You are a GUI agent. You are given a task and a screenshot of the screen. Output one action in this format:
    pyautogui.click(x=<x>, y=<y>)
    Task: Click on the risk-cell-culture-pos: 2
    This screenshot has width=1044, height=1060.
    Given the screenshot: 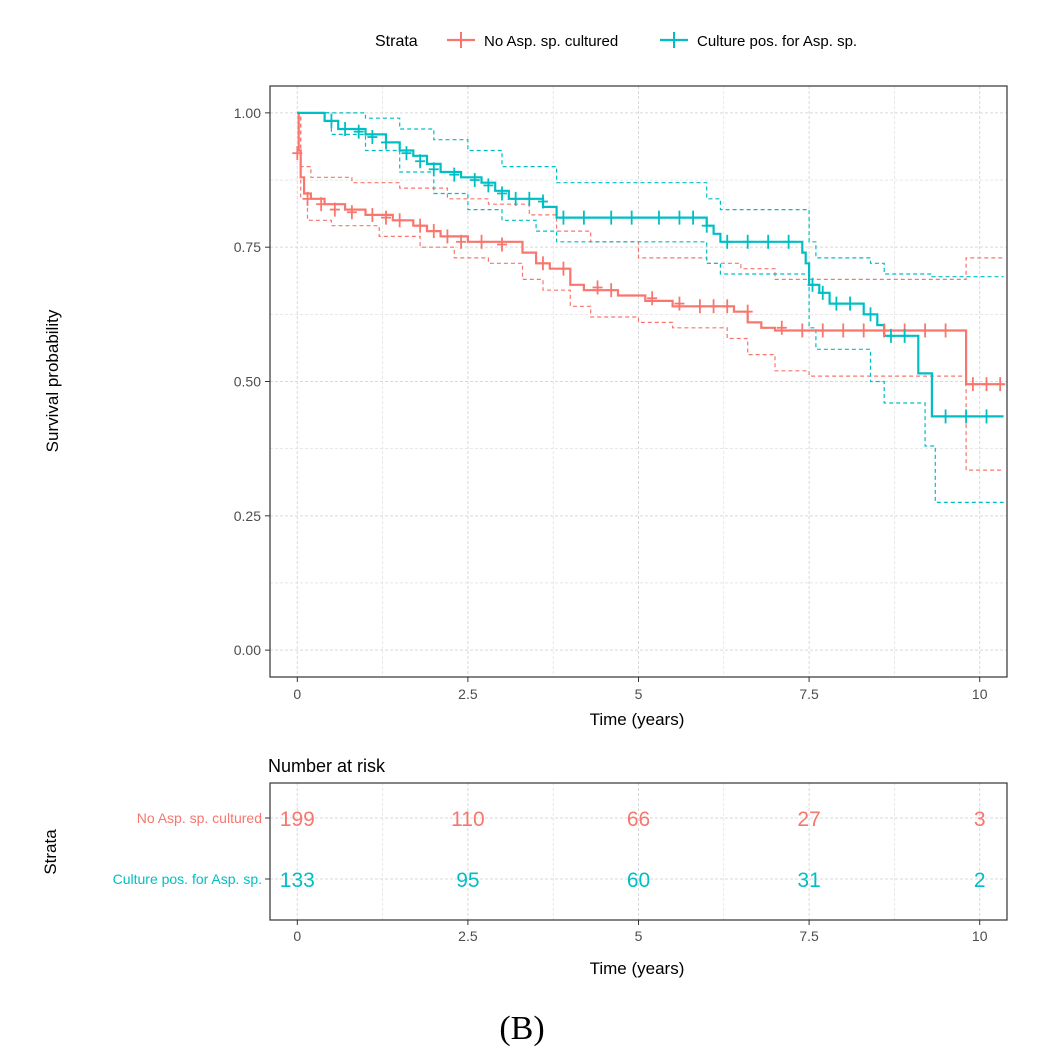 What is the action you would take?
    pyautogui.click(x=980, y=880)
    